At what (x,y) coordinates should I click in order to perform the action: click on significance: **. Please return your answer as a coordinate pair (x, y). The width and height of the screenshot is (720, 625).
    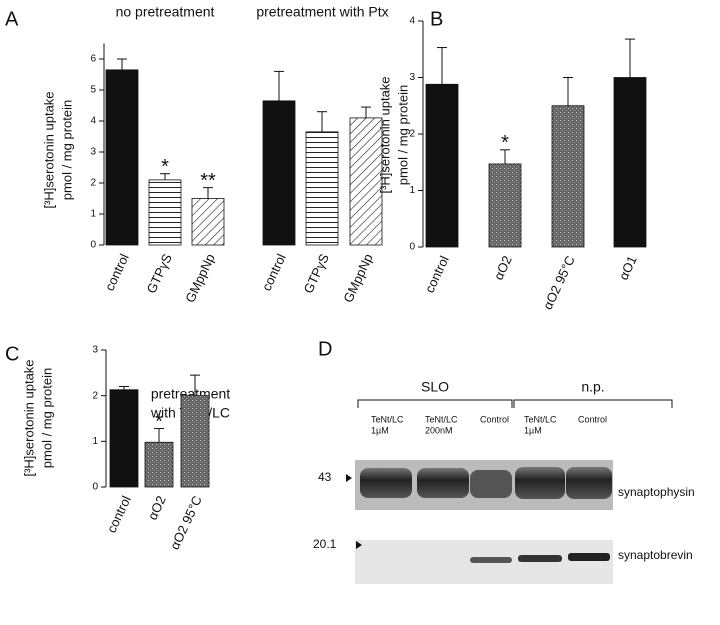
    Looking at the image, I should click on (208, 181).